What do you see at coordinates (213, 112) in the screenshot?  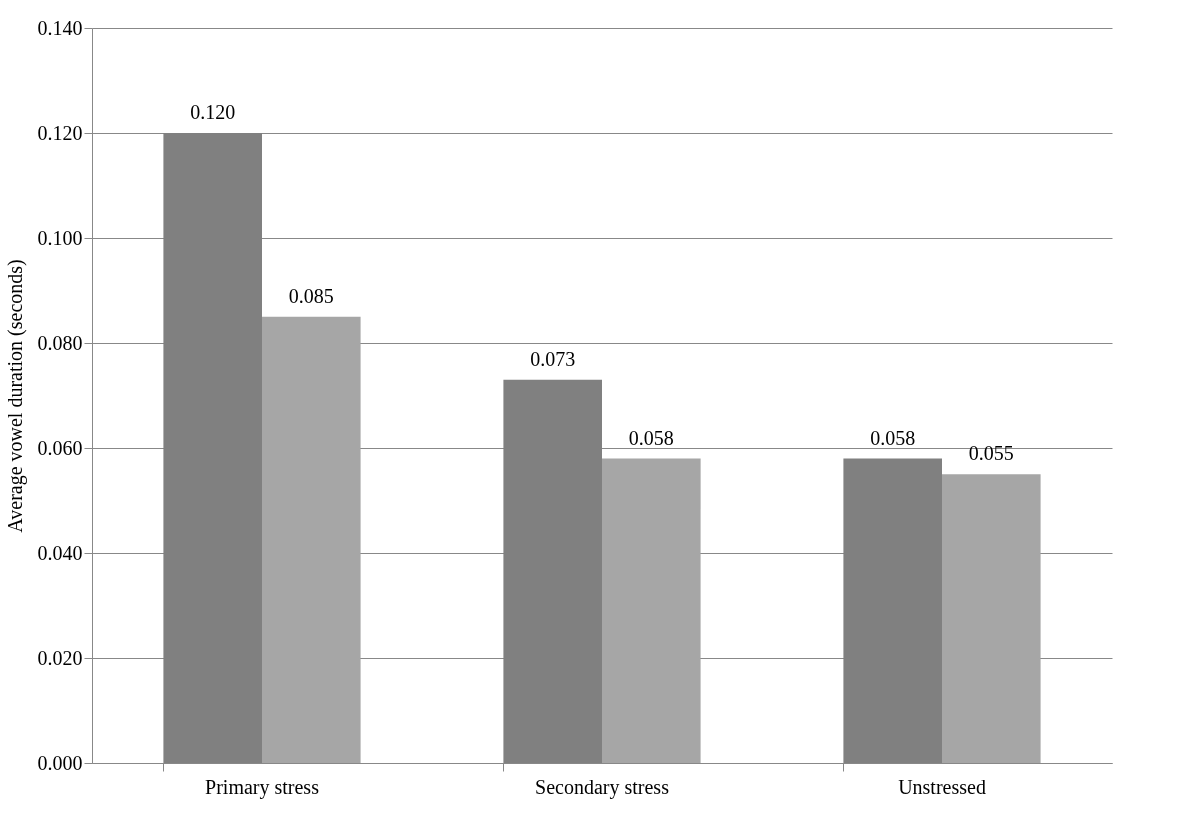 I see `data-label: 0.120` at bounding box center [213, 112].